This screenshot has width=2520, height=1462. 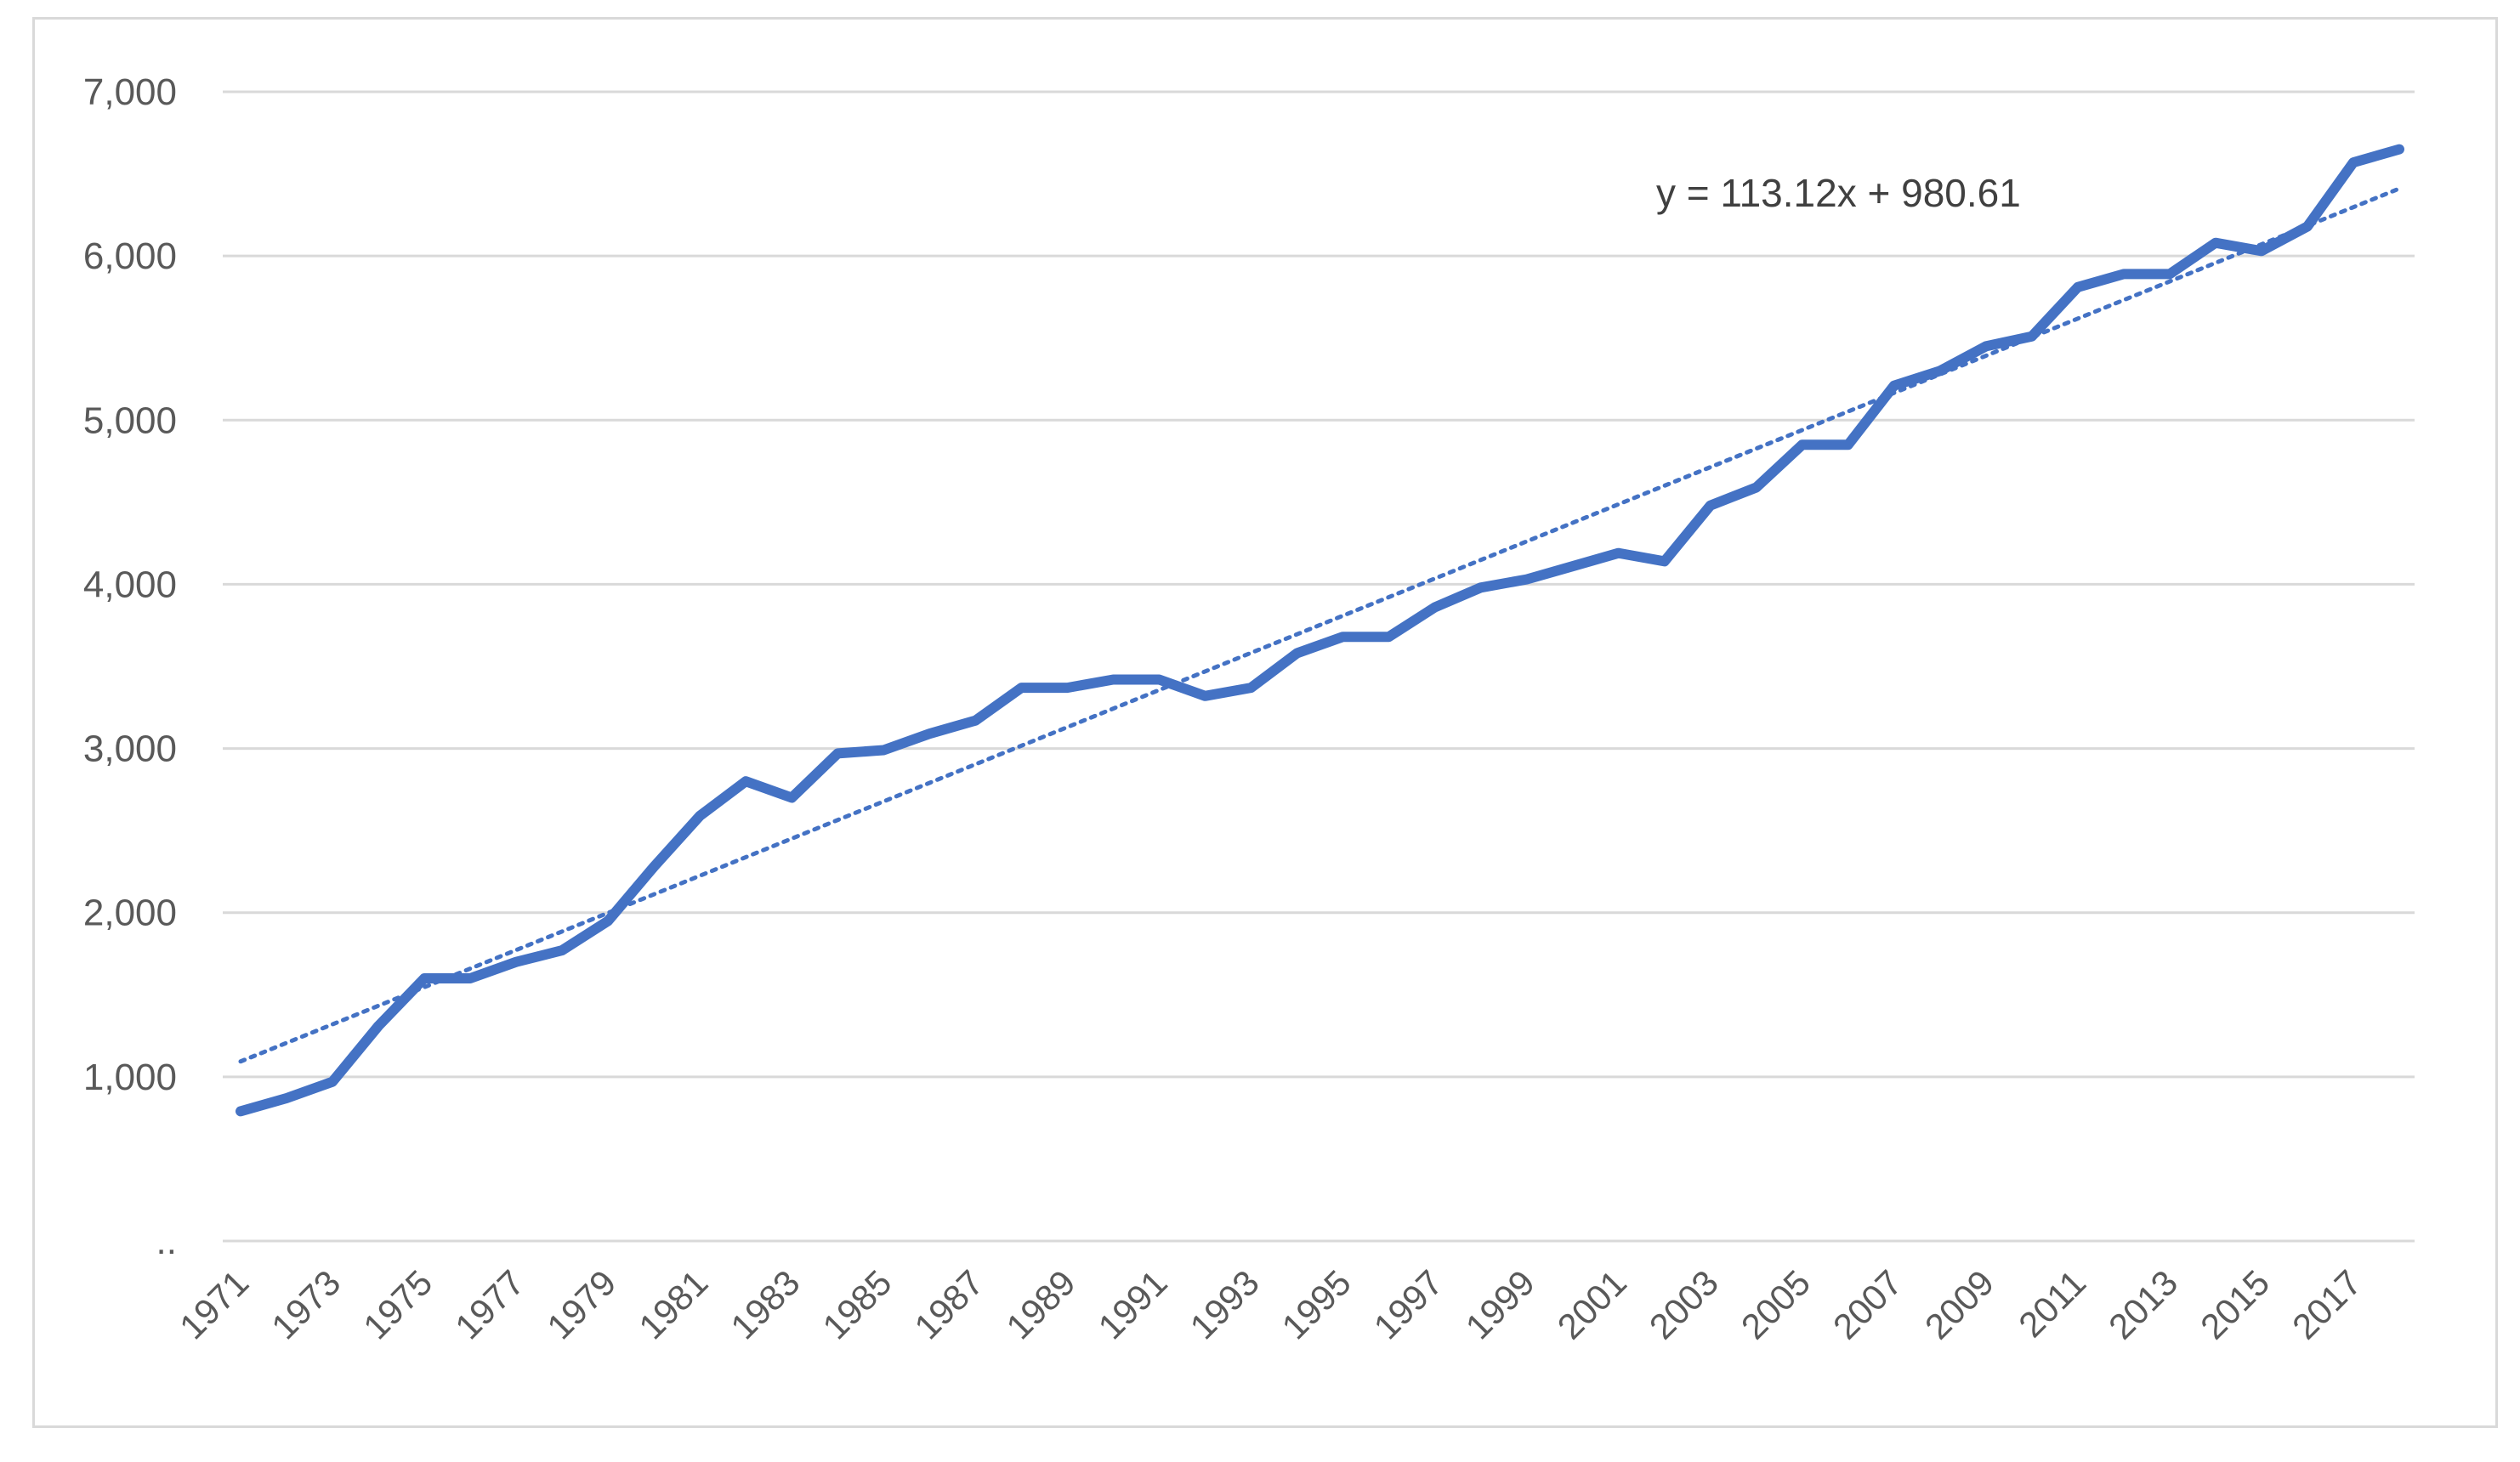 What do you see at coordinates (214, 1304) in the screenshot?
I see `x-tick-label-0: 1971` at bounding box center [214, 1304].